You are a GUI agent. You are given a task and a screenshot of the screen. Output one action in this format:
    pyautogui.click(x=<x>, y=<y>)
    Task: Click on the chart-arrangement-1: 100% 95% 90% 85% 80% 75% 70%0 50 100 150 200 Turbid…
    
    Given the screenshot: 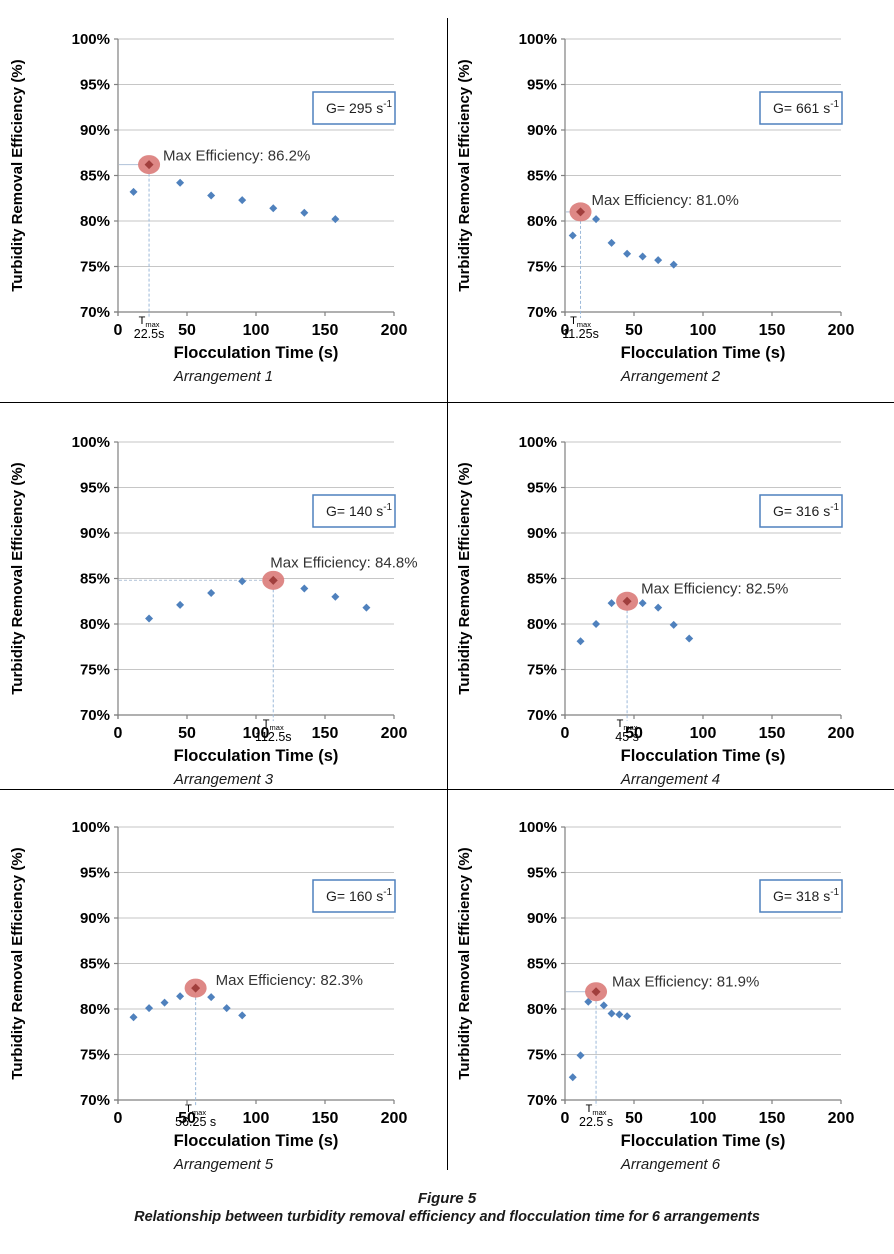 What is the action you would take?
    pyautogui.click(x=208, y=196)
    